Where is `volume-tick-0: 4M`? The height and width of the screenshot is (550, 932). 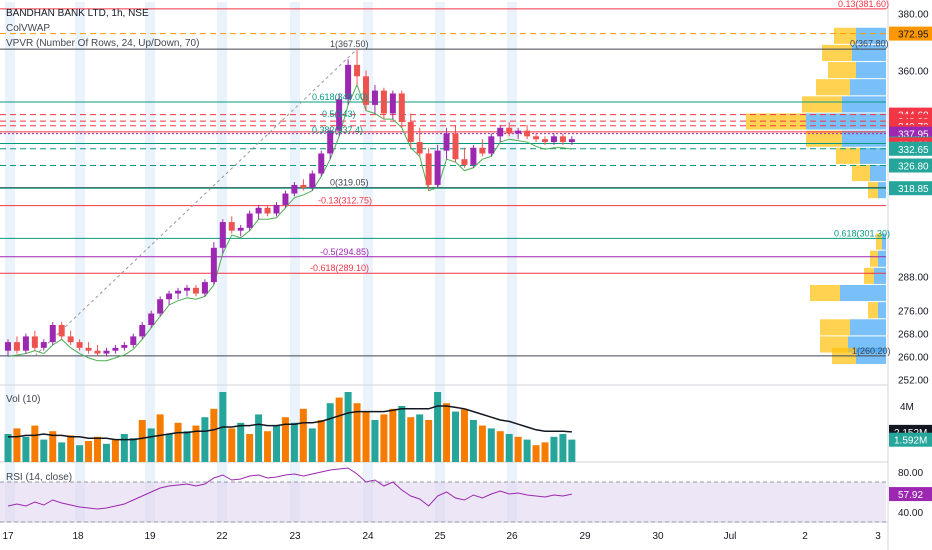 volume-tick-0: 4M is located at coordinates (907, 407).